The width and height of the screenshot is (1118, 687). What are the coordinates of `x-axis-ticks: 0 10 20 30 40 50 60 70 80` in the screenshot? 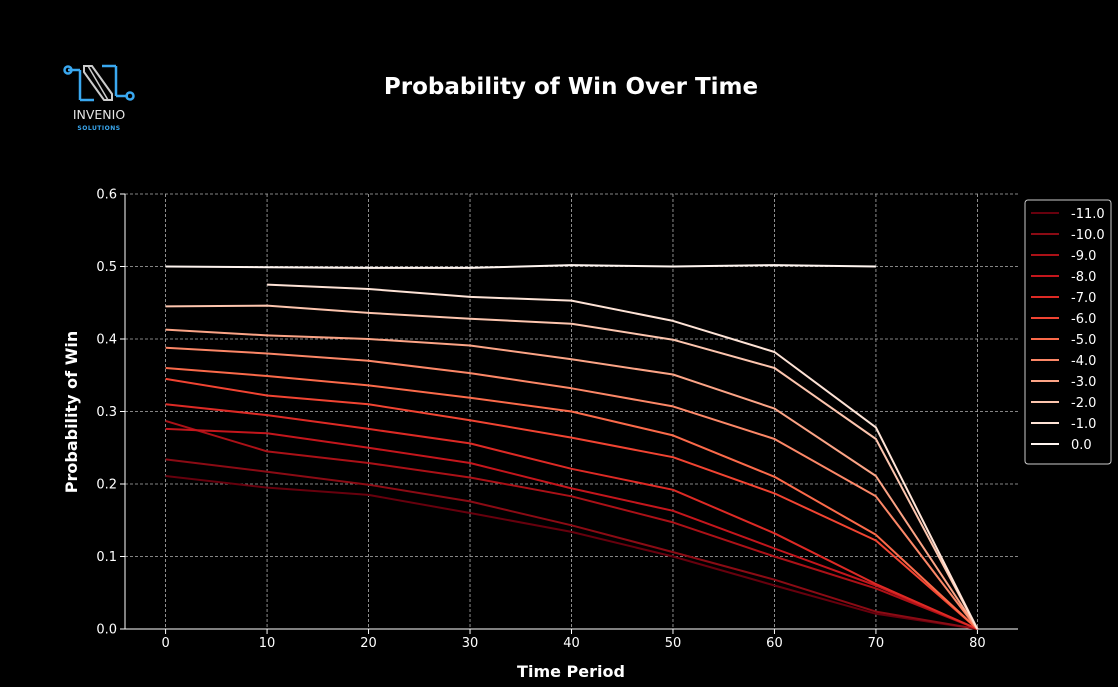 It's located at (573, 640).